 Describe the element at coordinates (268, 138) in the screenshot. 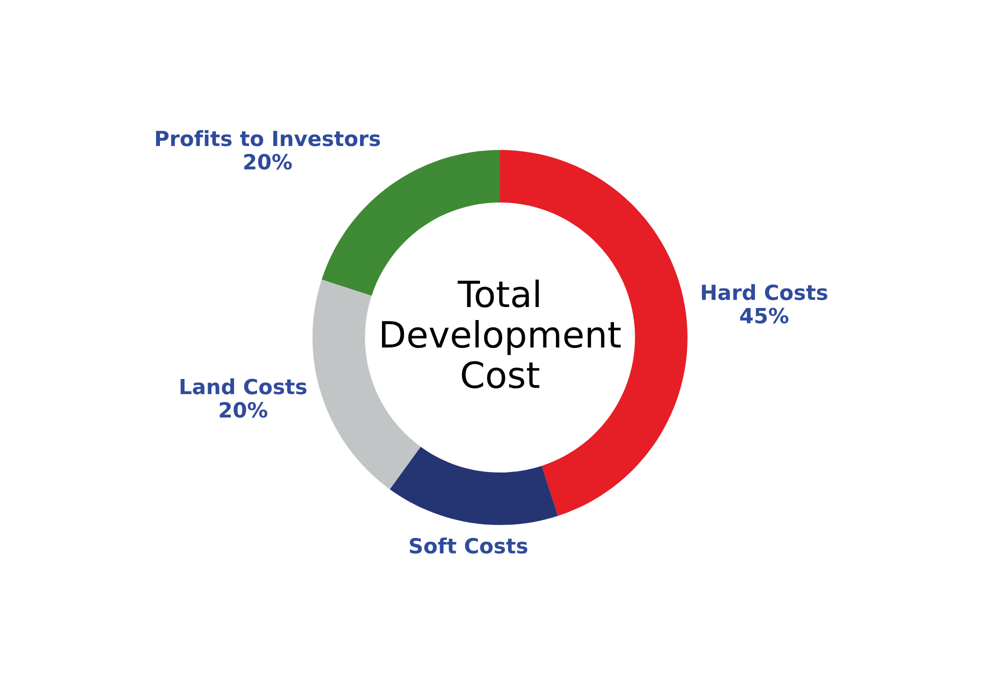

I see `slice-label: Profits to Investors` at that location.